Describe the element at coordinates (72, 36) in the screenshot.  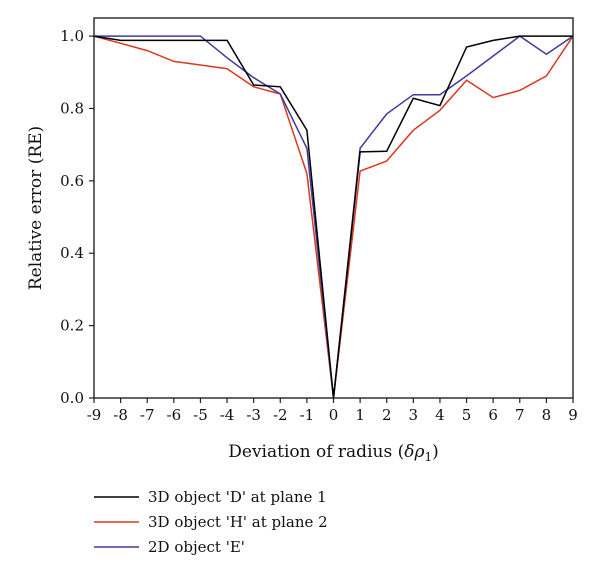
I see `y-tick-label: 1.0` at that location.